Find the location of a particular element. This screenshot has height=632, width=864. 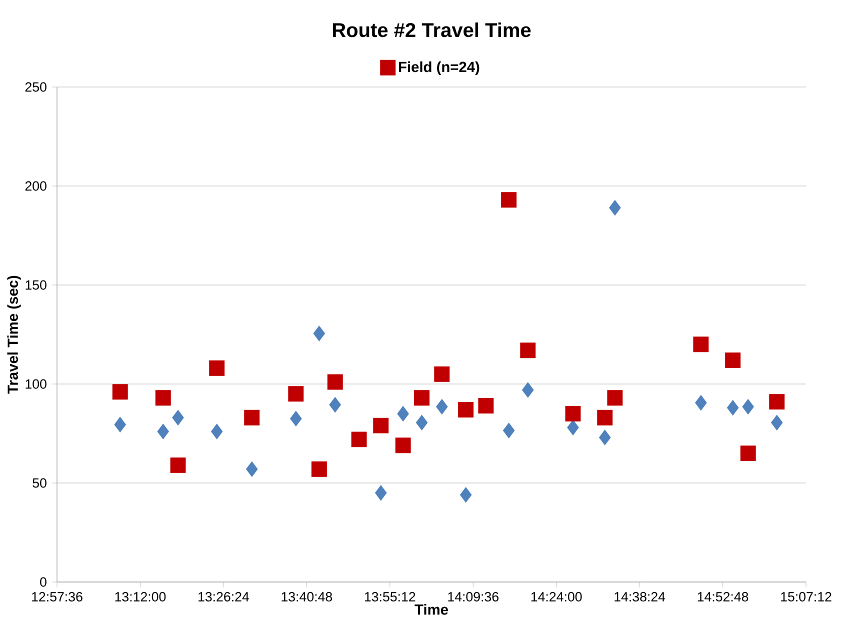

y-tick-label: 100 is located at coordinates (36, 384).